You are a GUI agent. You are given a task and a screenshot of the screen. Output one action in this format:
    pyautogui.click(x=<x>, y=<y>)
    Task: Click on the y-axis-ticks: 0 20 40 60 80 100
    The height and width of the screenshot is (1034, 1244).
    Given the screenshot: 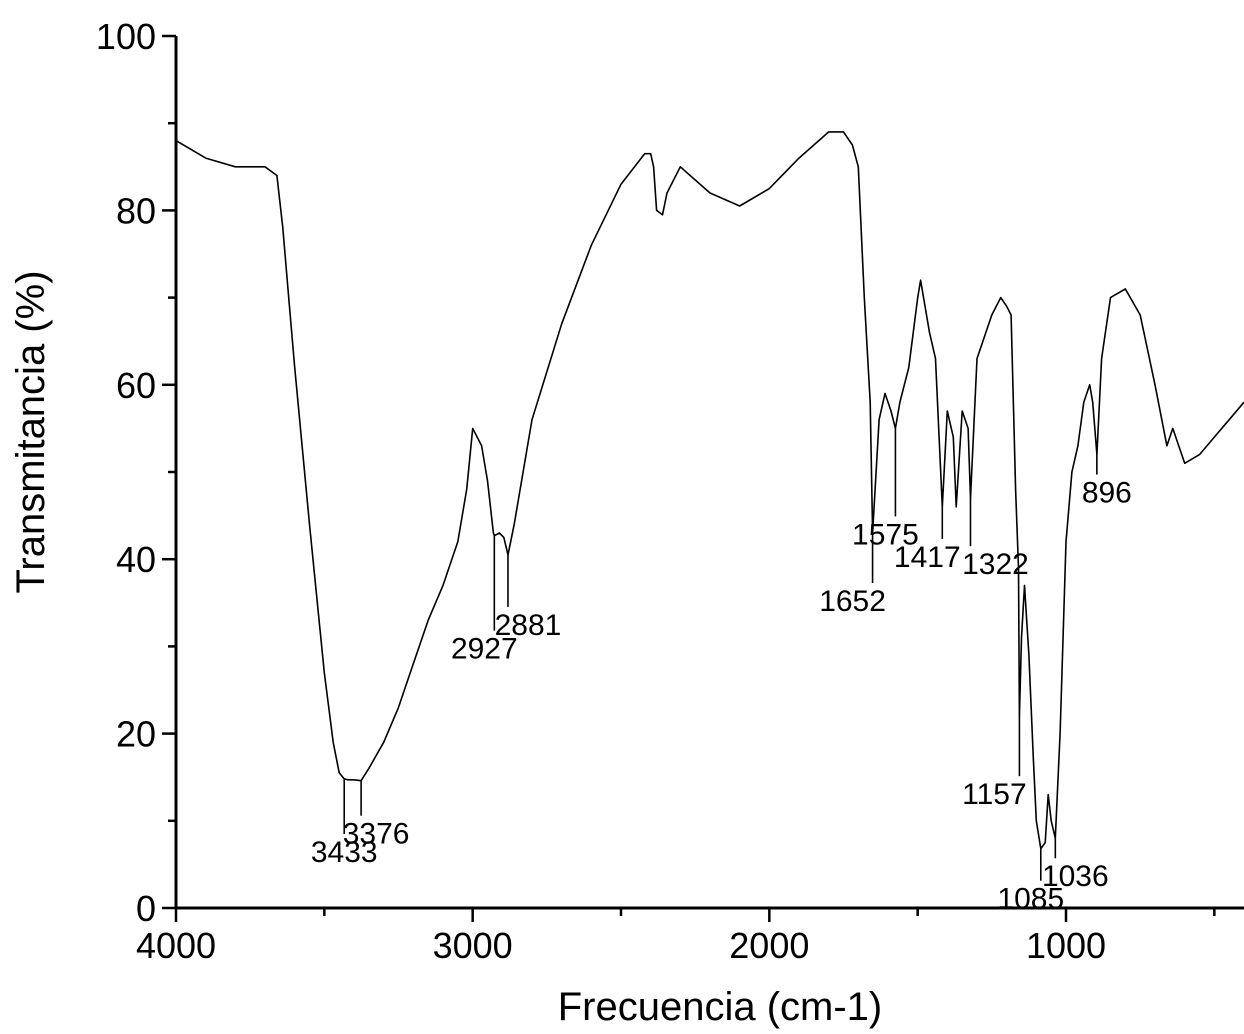 What is the action you would take?
    pyautogui.click(x=136, y=472)
    